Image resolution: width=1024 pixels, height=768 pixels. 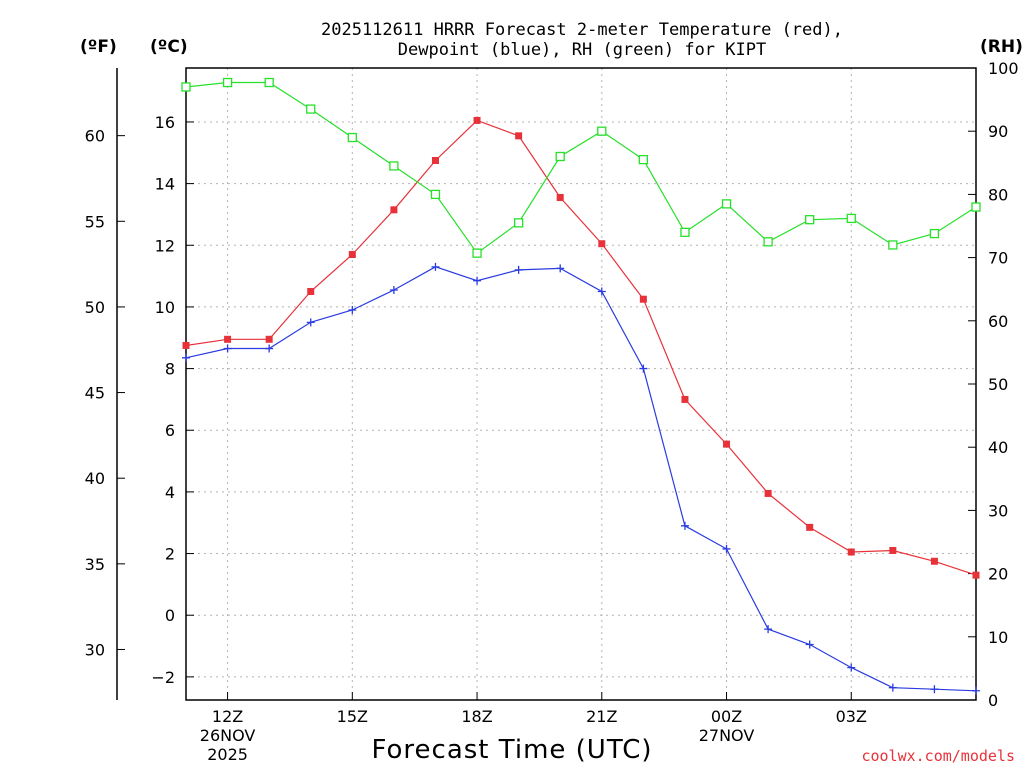 I want to click on chart-title-line-2: Dewpoint (blue), RH (green) for KIPT, so click(x=582, y=50).